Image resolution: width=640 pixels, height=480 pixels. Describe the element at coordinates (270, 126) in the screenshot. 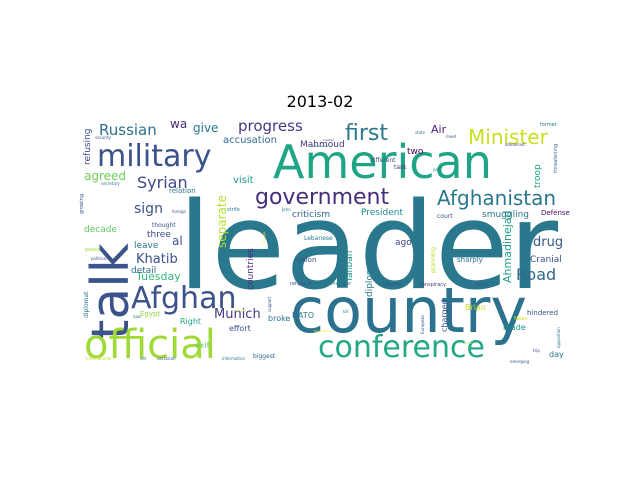

I see `word-progress: progress` at that location.